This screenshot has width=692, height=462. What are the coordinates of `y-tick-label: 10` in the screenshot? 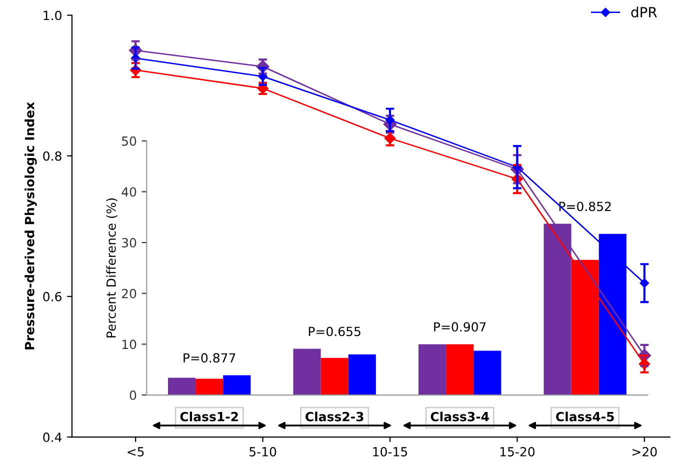 It's located at (129, 345).